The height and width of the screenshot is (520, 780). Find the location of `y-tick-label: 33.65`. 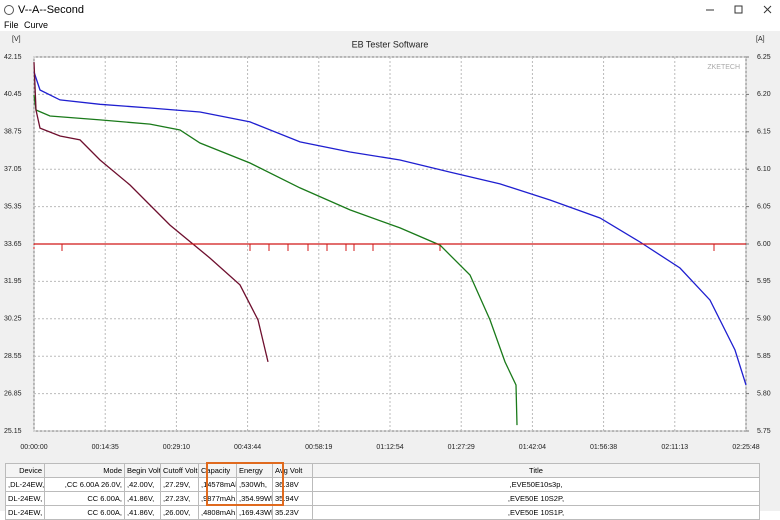

y-tick-label: 33.65 is located at coordinates (13, 244).